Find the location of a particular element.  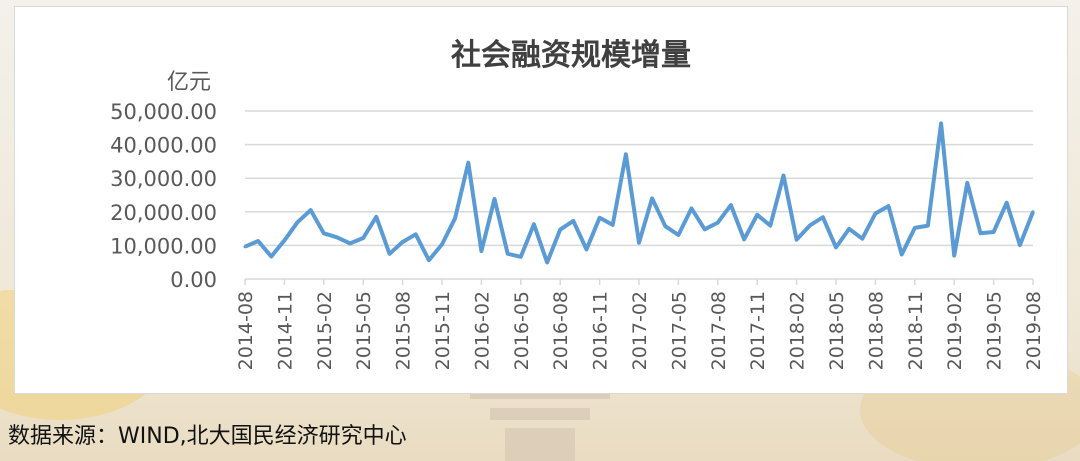

x-tick-label: 2018-11 is located at coordinates (916, 330).